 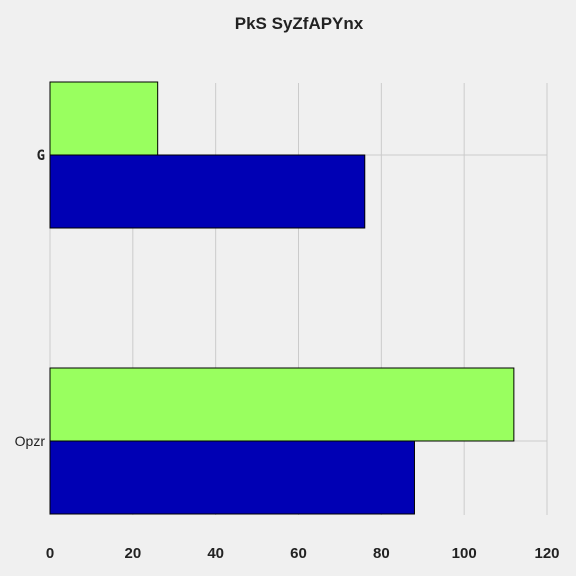 What do you see at coordinates (464, 553) in the screenshot?
I see `x-tick-label: 100` at bounding box center [464, 553].